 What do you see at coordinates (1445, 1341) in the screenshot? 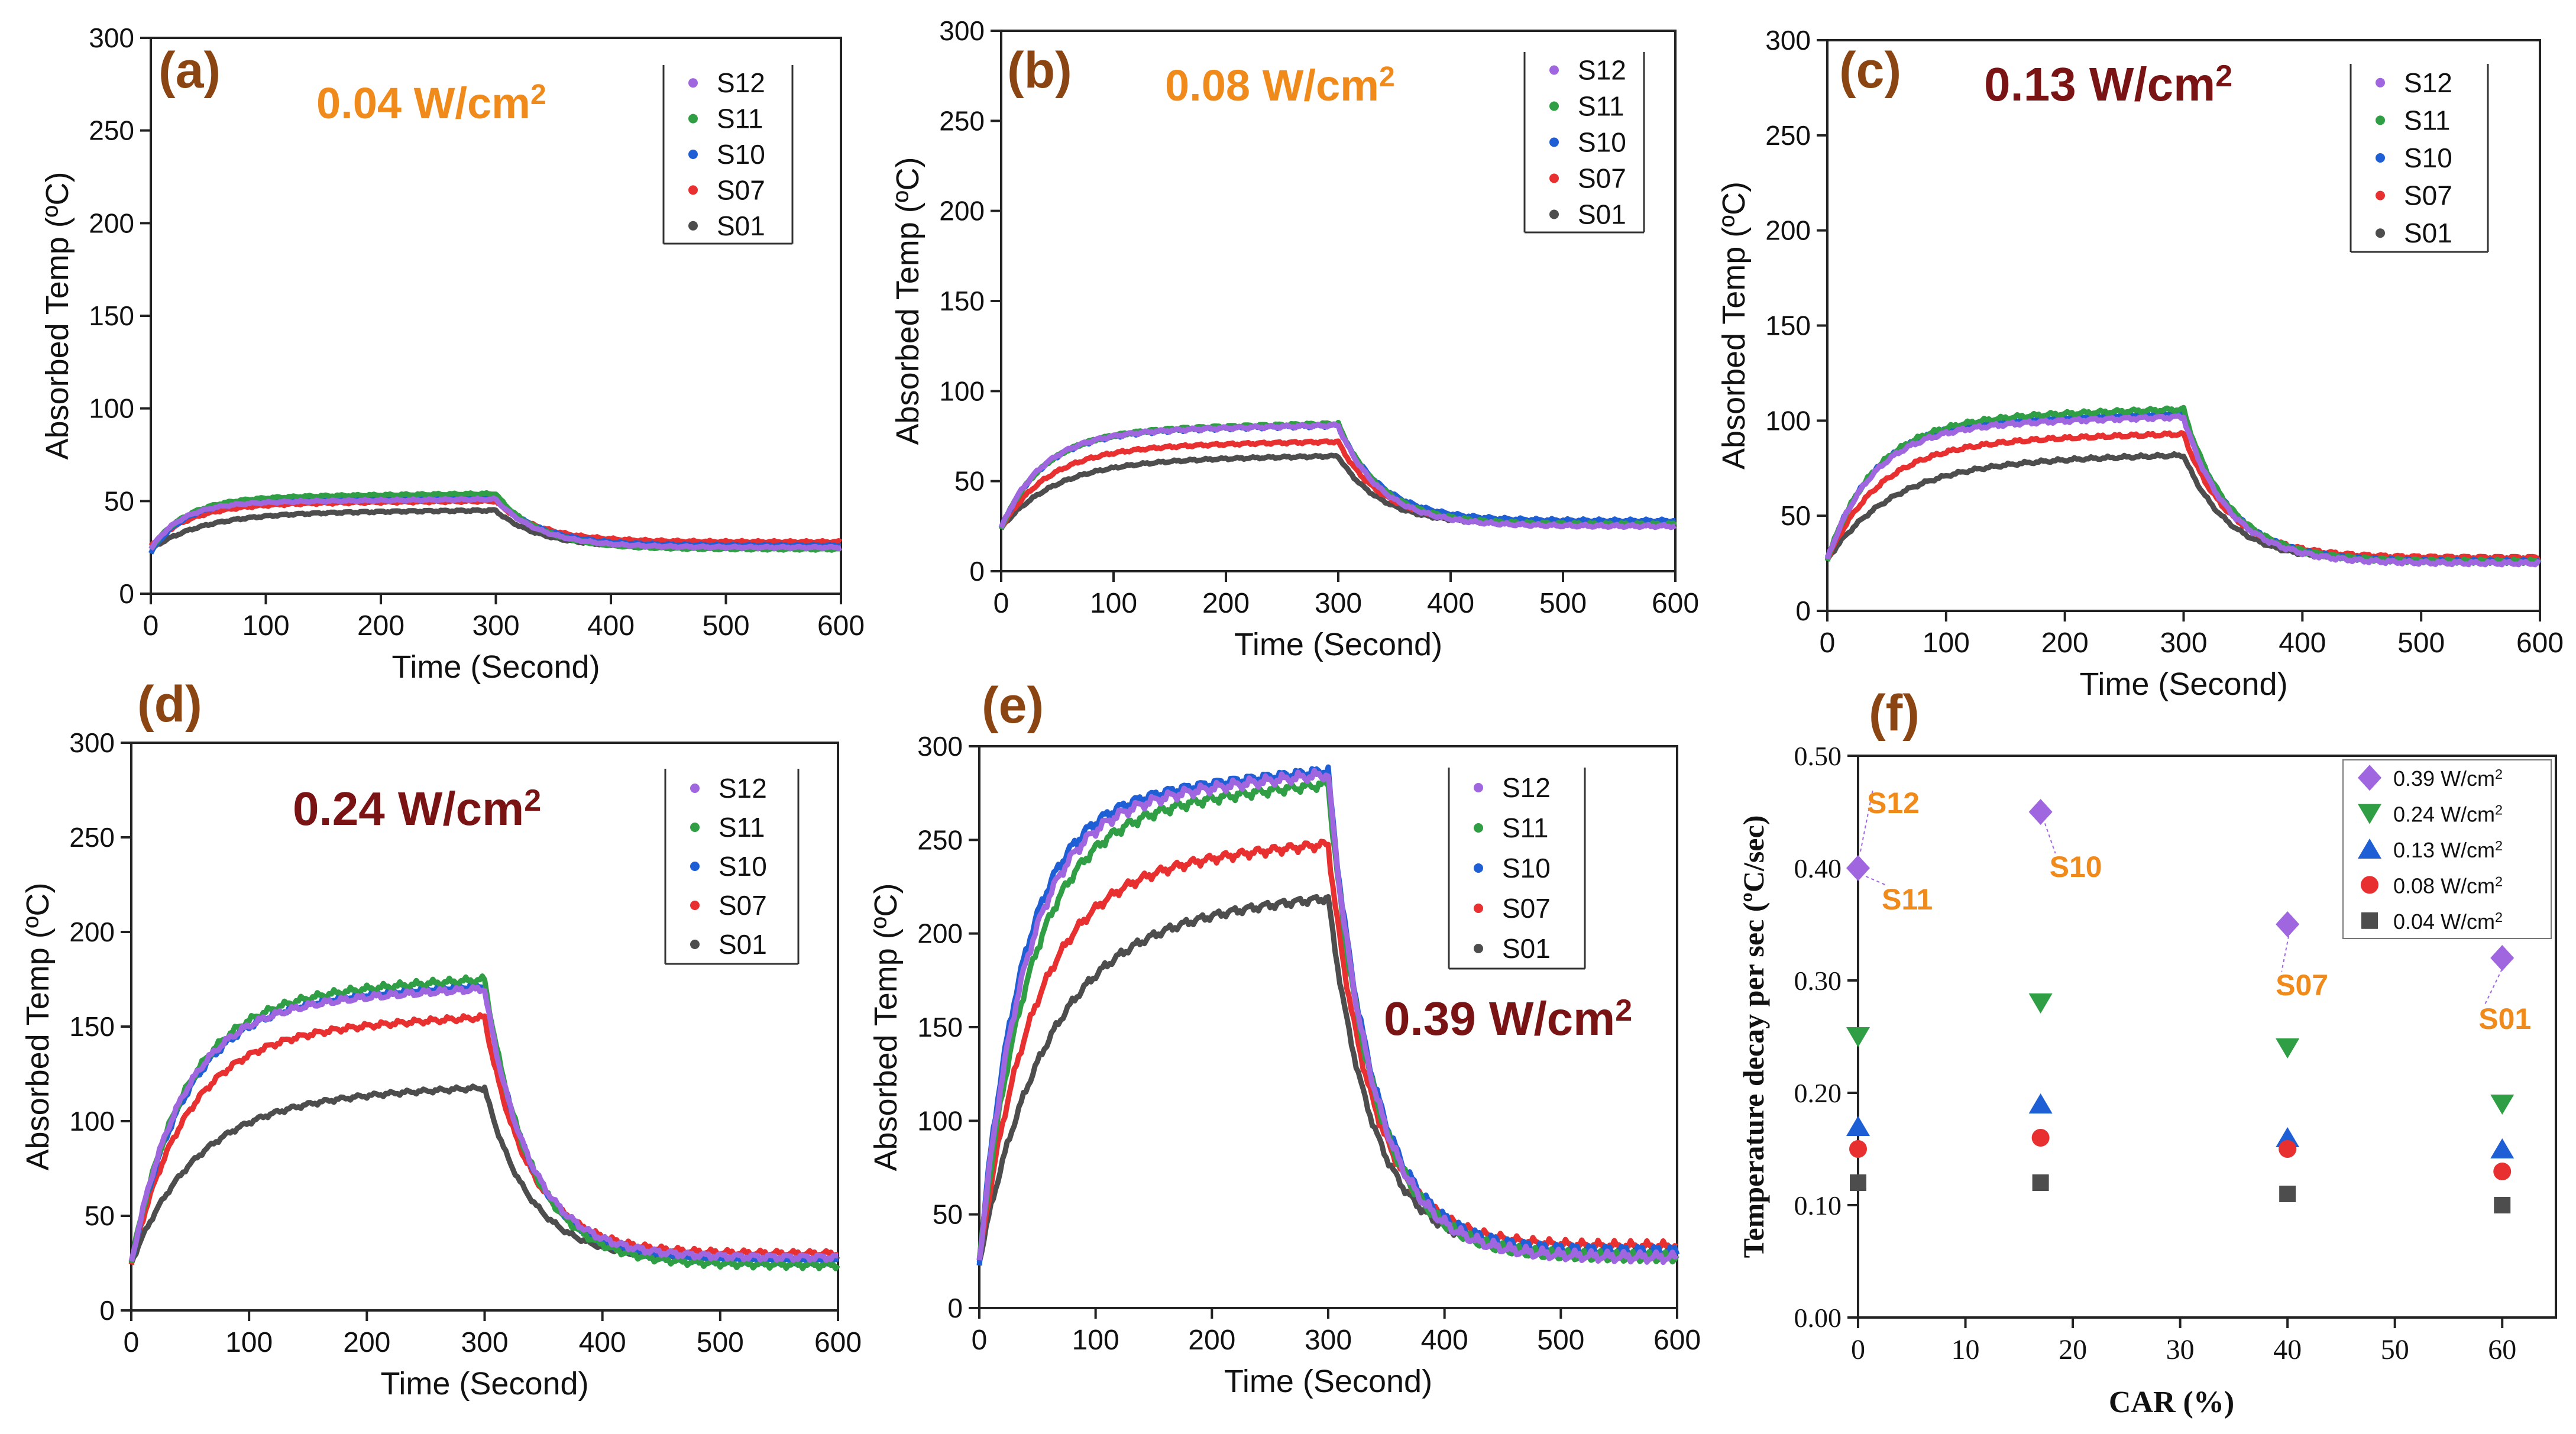
I see `x-tick-label: 400` at bounding box center [1445, 1341].